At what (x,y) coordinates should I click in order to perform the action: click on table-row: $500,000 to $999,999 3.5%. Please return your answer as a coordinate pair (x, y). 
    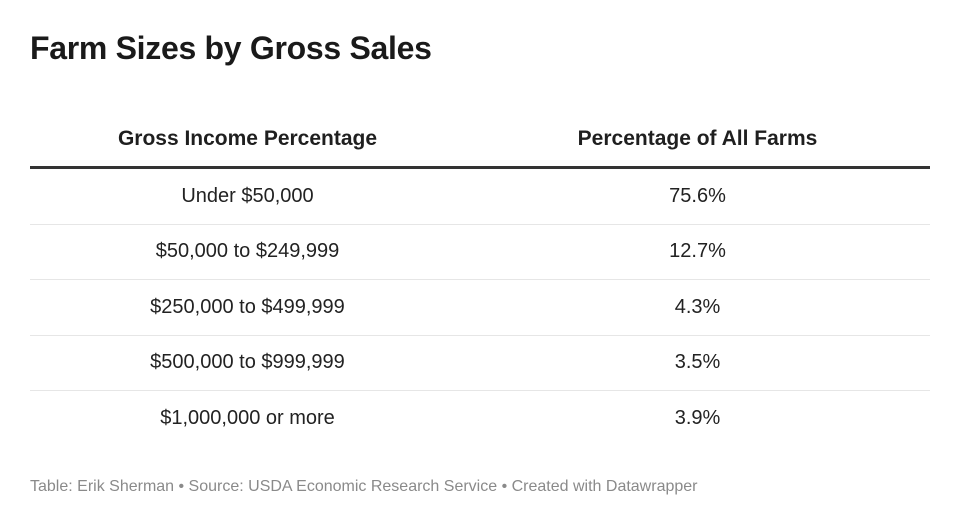
    Looking at the image, I should click on (480, 363).